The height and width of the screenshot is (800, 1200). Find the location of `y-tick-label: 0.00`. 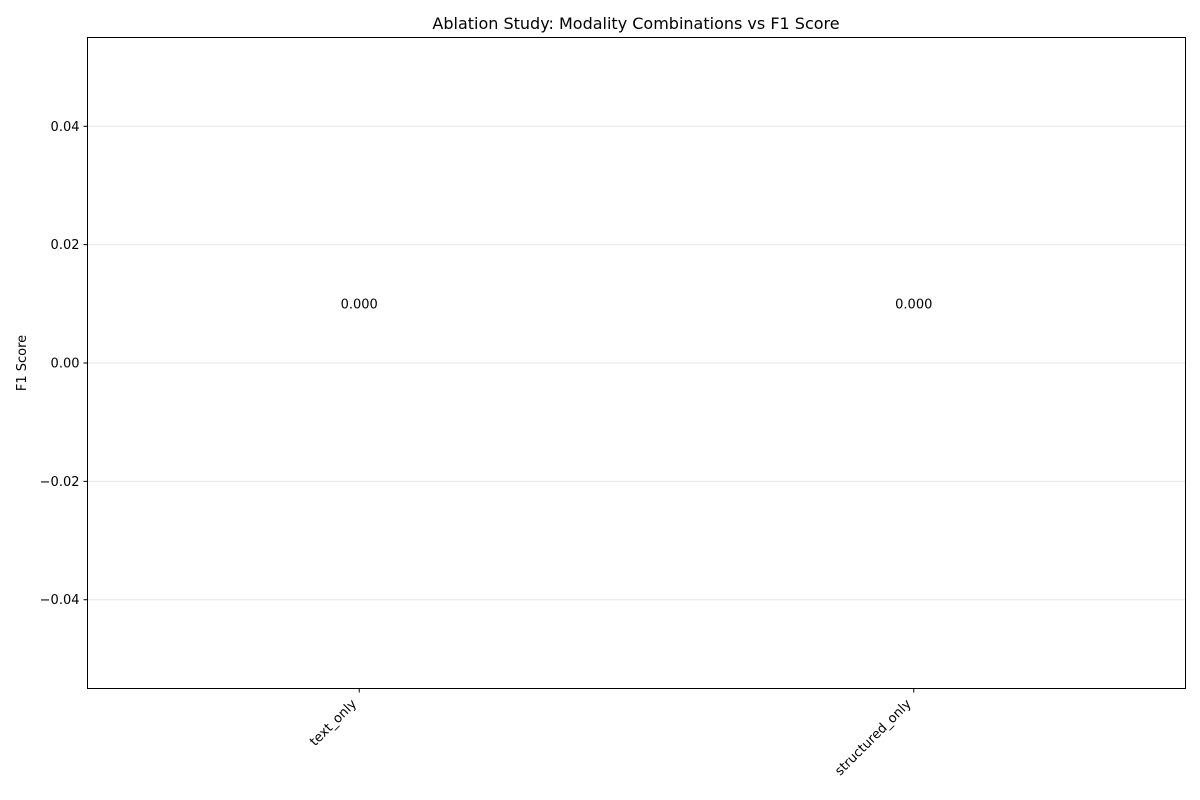

y-tick-label: 0.00 is located at coordinates (65, 364).